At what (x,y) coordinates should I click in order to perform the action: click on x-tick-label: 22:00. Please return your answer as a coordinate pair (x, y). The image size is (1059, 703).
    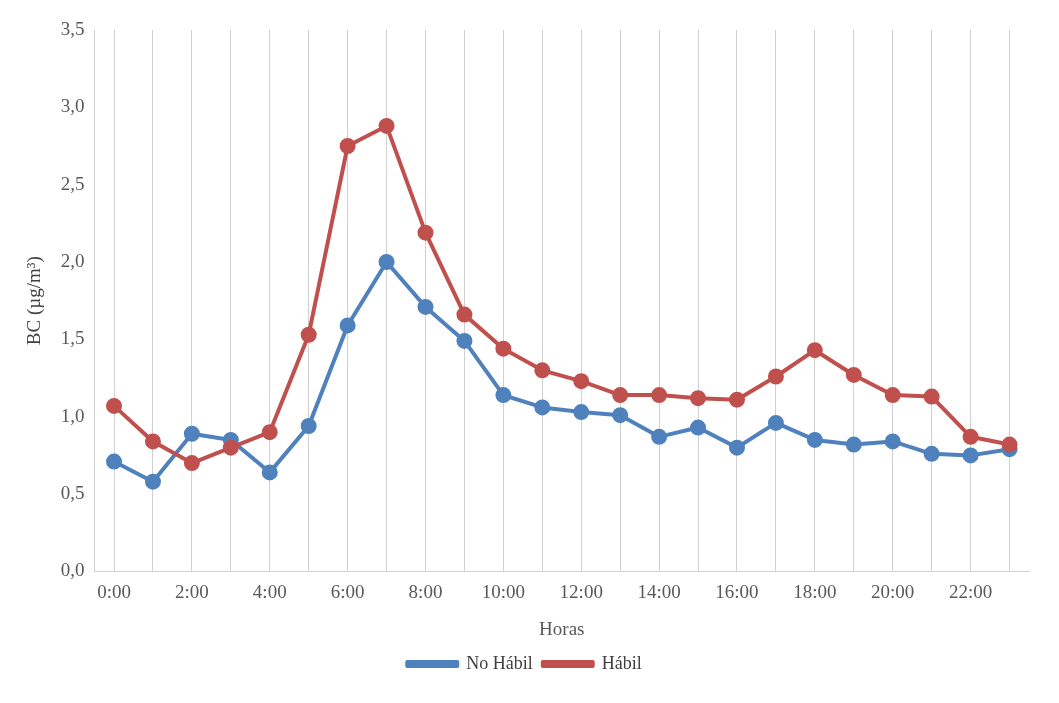
    Looking at the image, I should click on (970, 591).